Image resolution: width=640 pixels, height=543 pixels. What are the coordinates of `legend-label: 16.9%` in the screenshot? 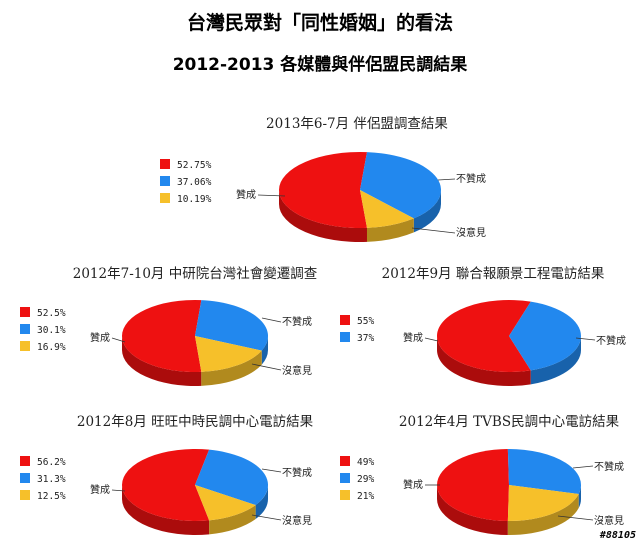 It's located at (51, 347).